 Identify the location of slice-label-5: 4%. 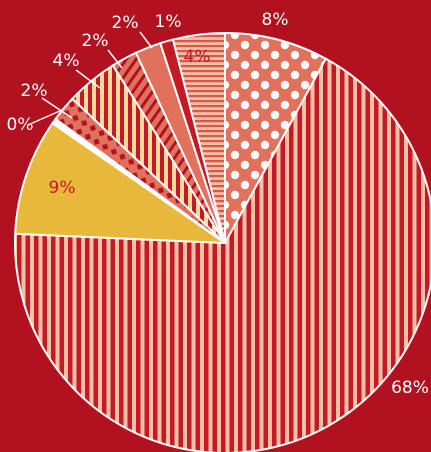
(66, 61).